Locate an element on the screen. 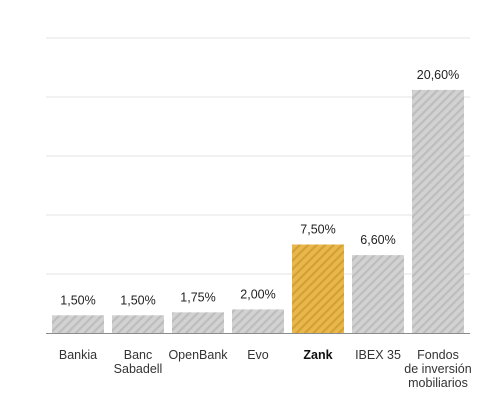 This screenshot has height=412, width=501. category-label: OpenBank is located at coordinates (198, 355).